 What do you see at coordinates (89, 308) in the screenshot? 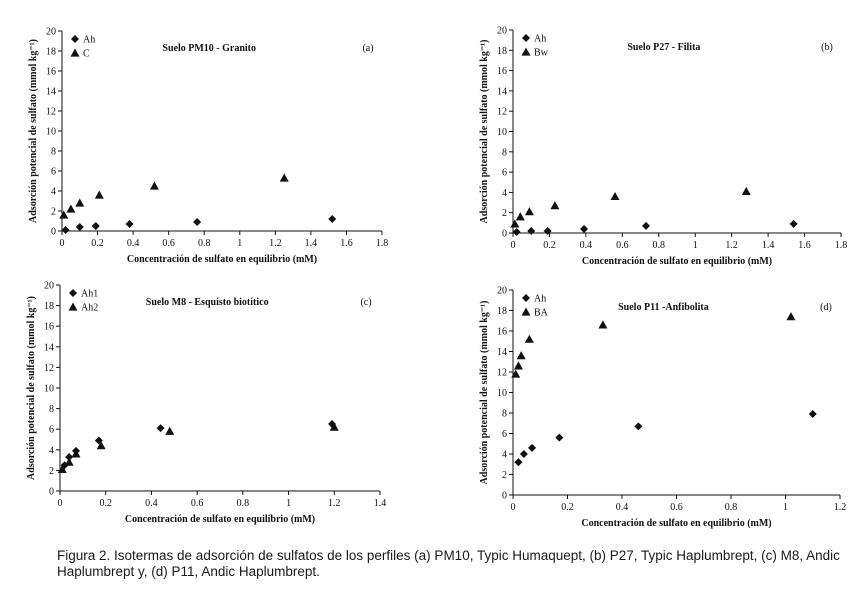
I see `legend-label: Ah2` at bounding box center [89, 308].